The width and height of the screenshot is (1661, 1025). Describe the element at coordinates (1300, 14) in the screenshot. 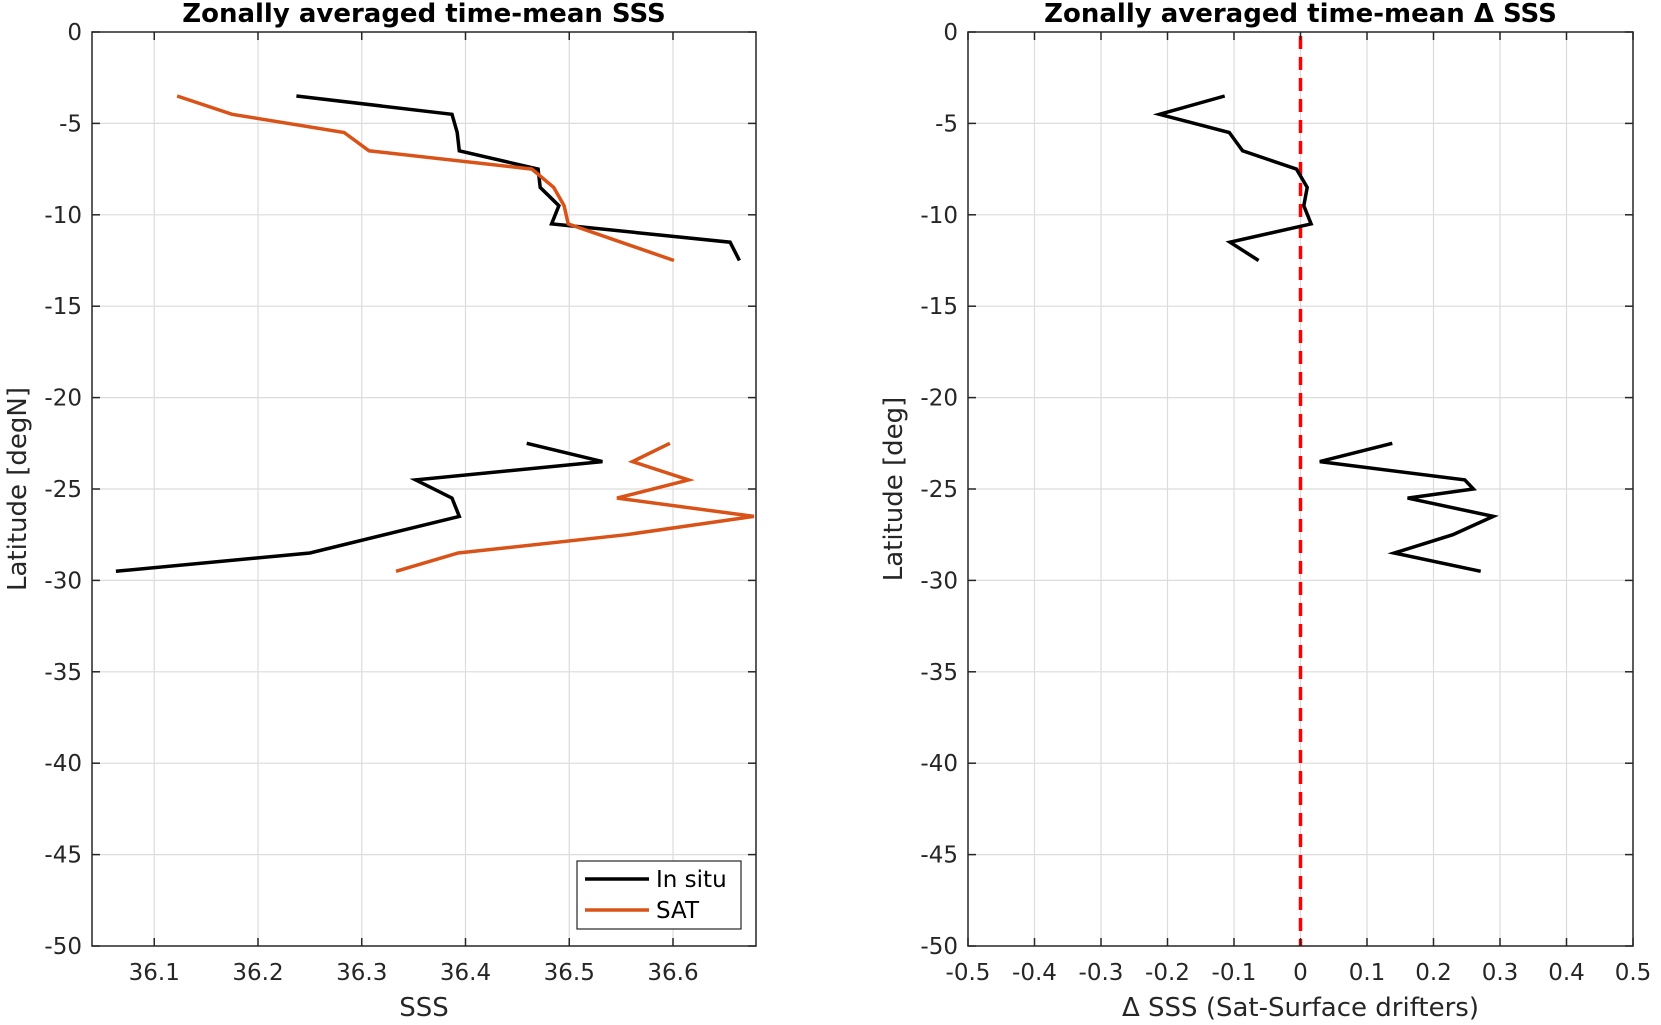

I see `delta-sss-chart-title: Zonally averaged time-mean Δ SSS` at that location.